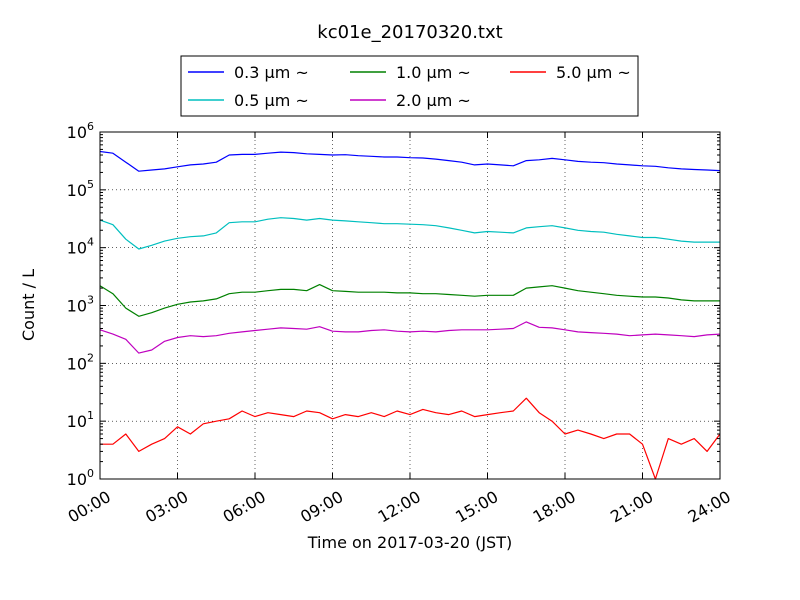  What do you see at coordinates (80, 478) in the screenshot?
I see `y-tick-label: 10⁰` at bounding box center [80, 478].